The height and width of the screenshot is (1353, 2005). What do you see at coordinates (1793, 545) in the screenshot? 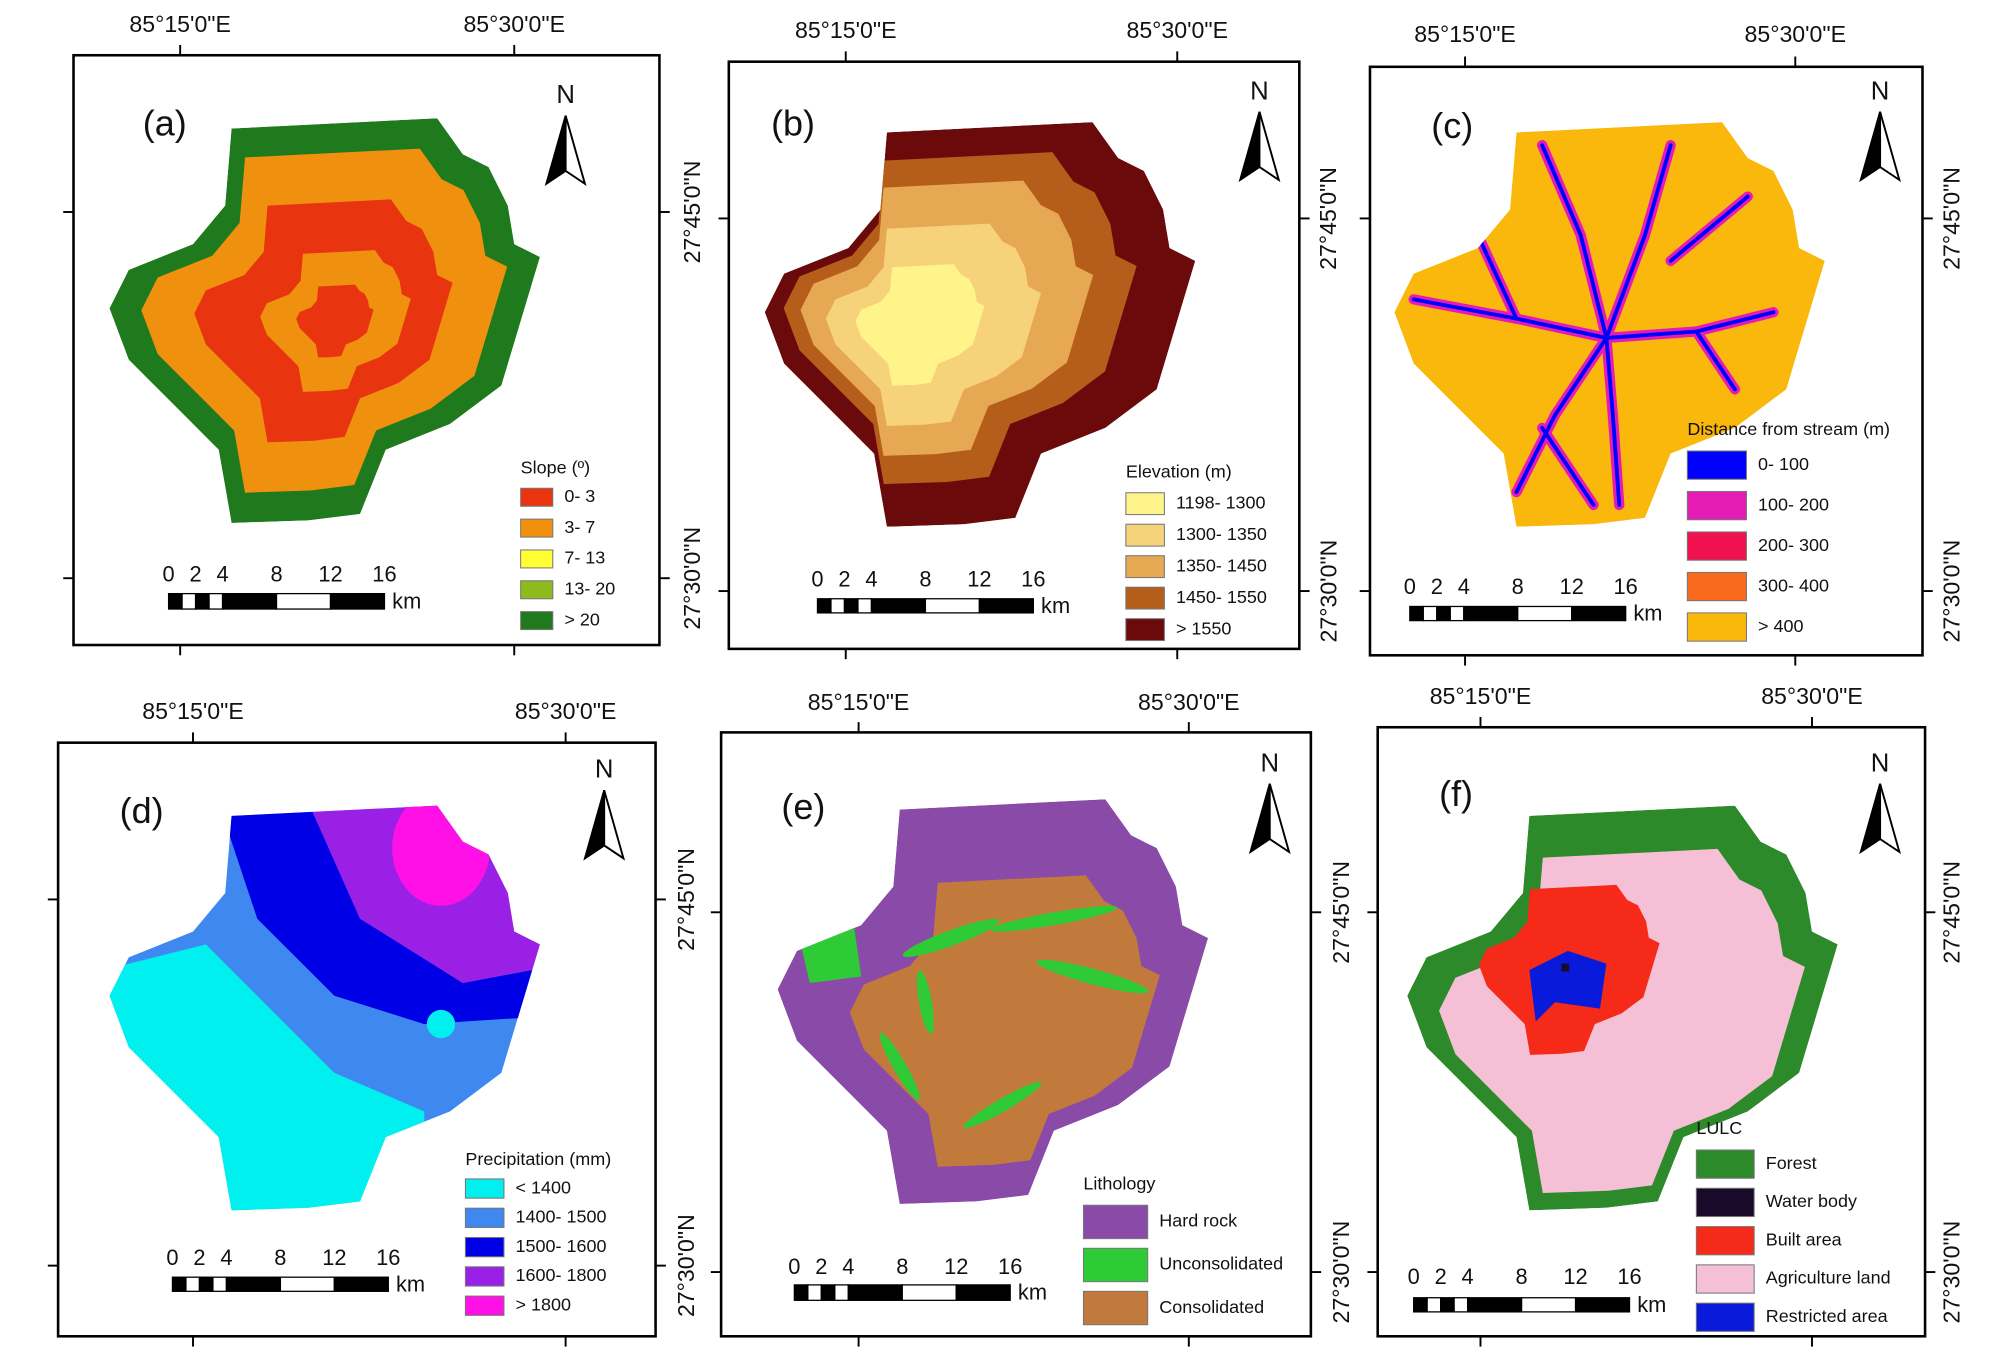
I see `legend-label: 200- 300` at bounding box center [1793, 545].